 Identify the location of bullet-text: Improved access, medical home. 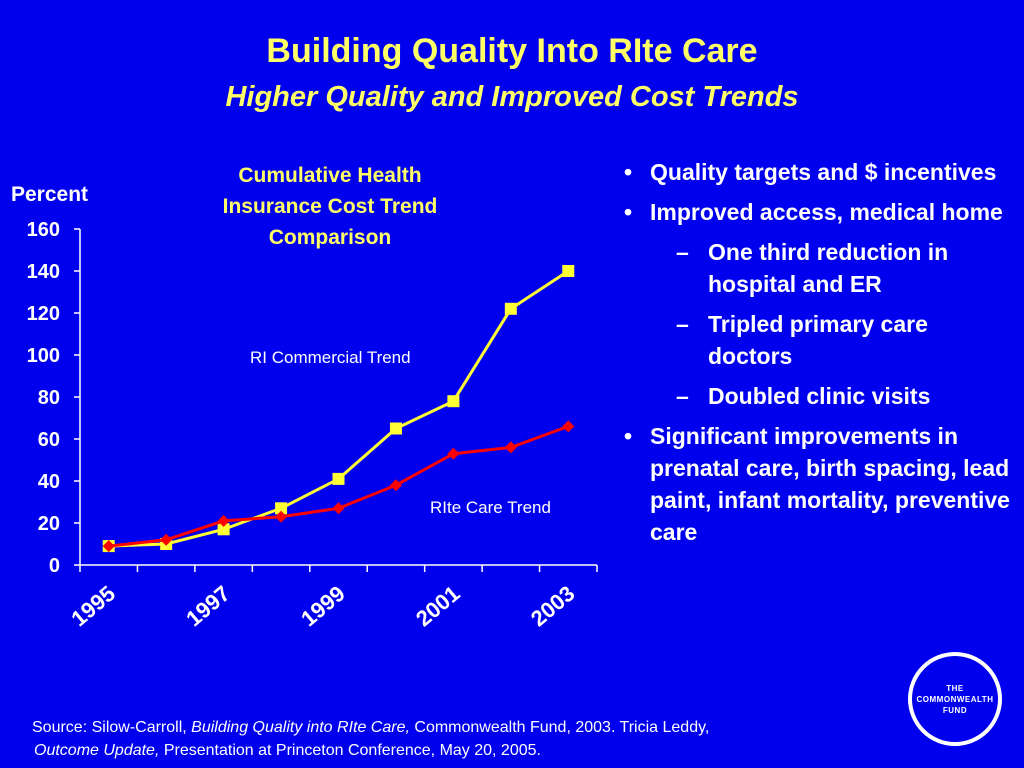
(826, 212).